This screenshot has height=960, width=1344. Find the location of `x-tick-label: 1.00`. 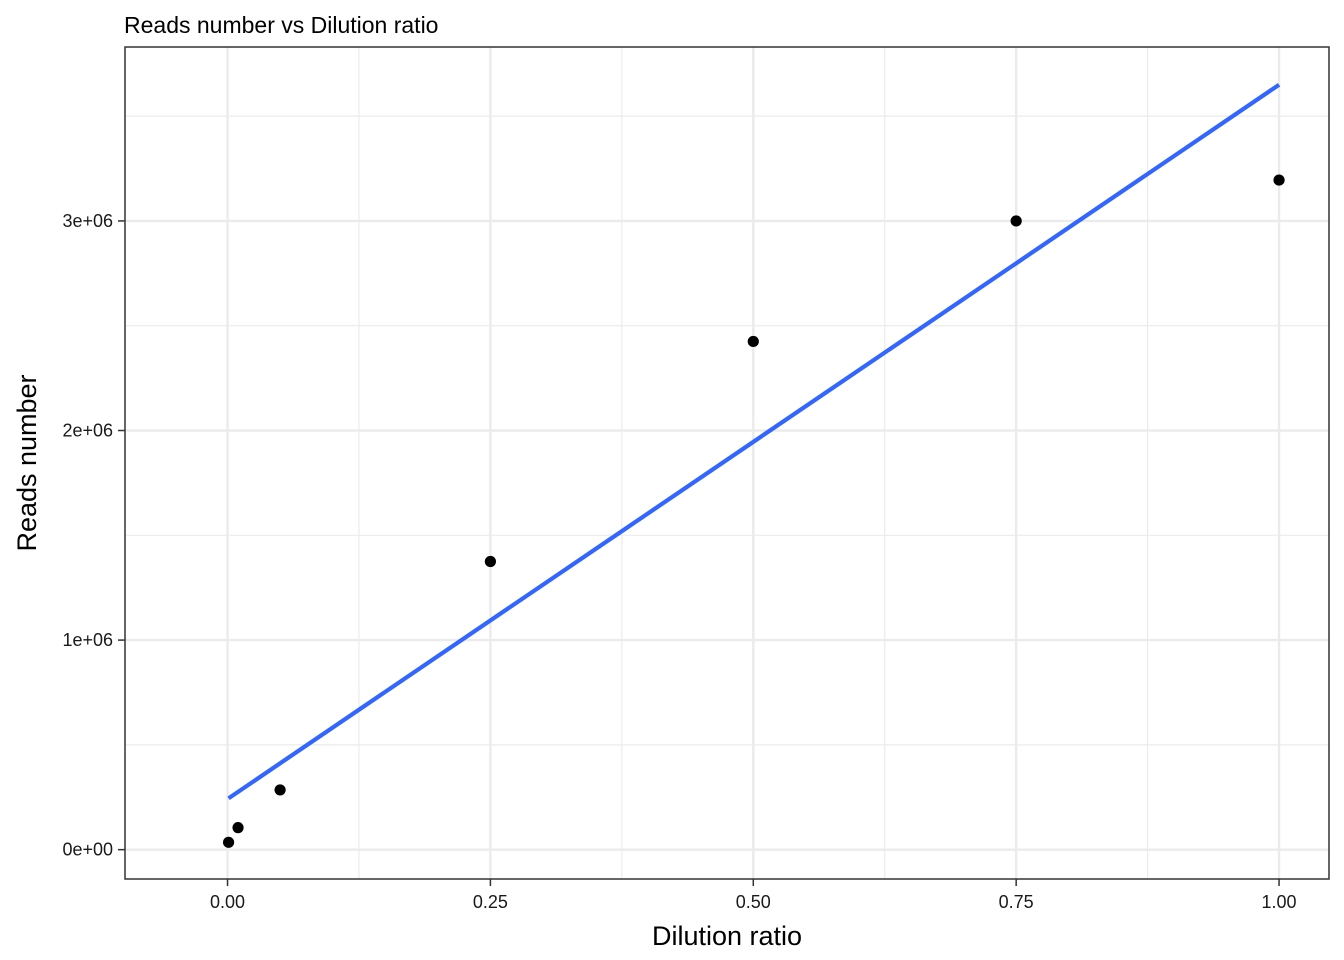

x-tick-label: 1.00 is located at coordinates (1279, 902).